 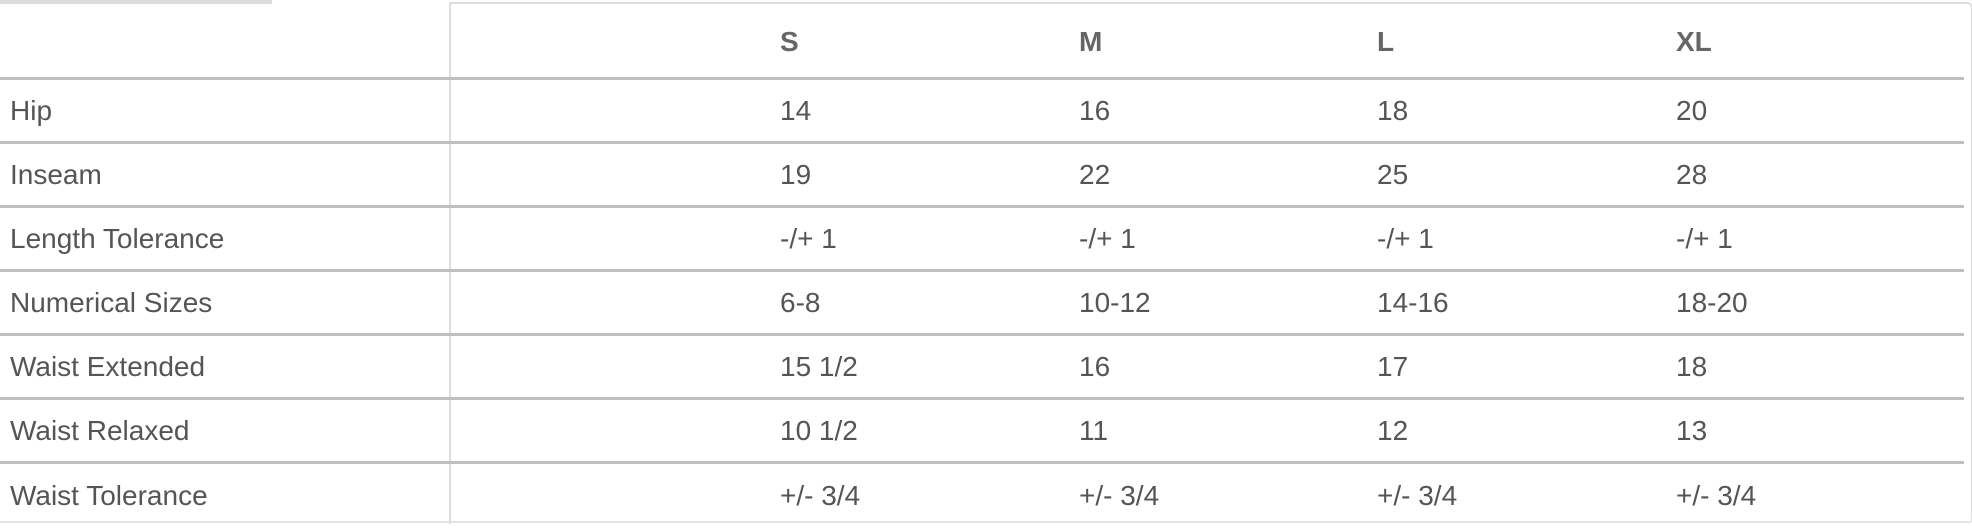 I want to click on table-row: Length Tolerance -/+ 1 -/+ 1 -/+ 1 -/+ 1, so click(x=982, y=239).